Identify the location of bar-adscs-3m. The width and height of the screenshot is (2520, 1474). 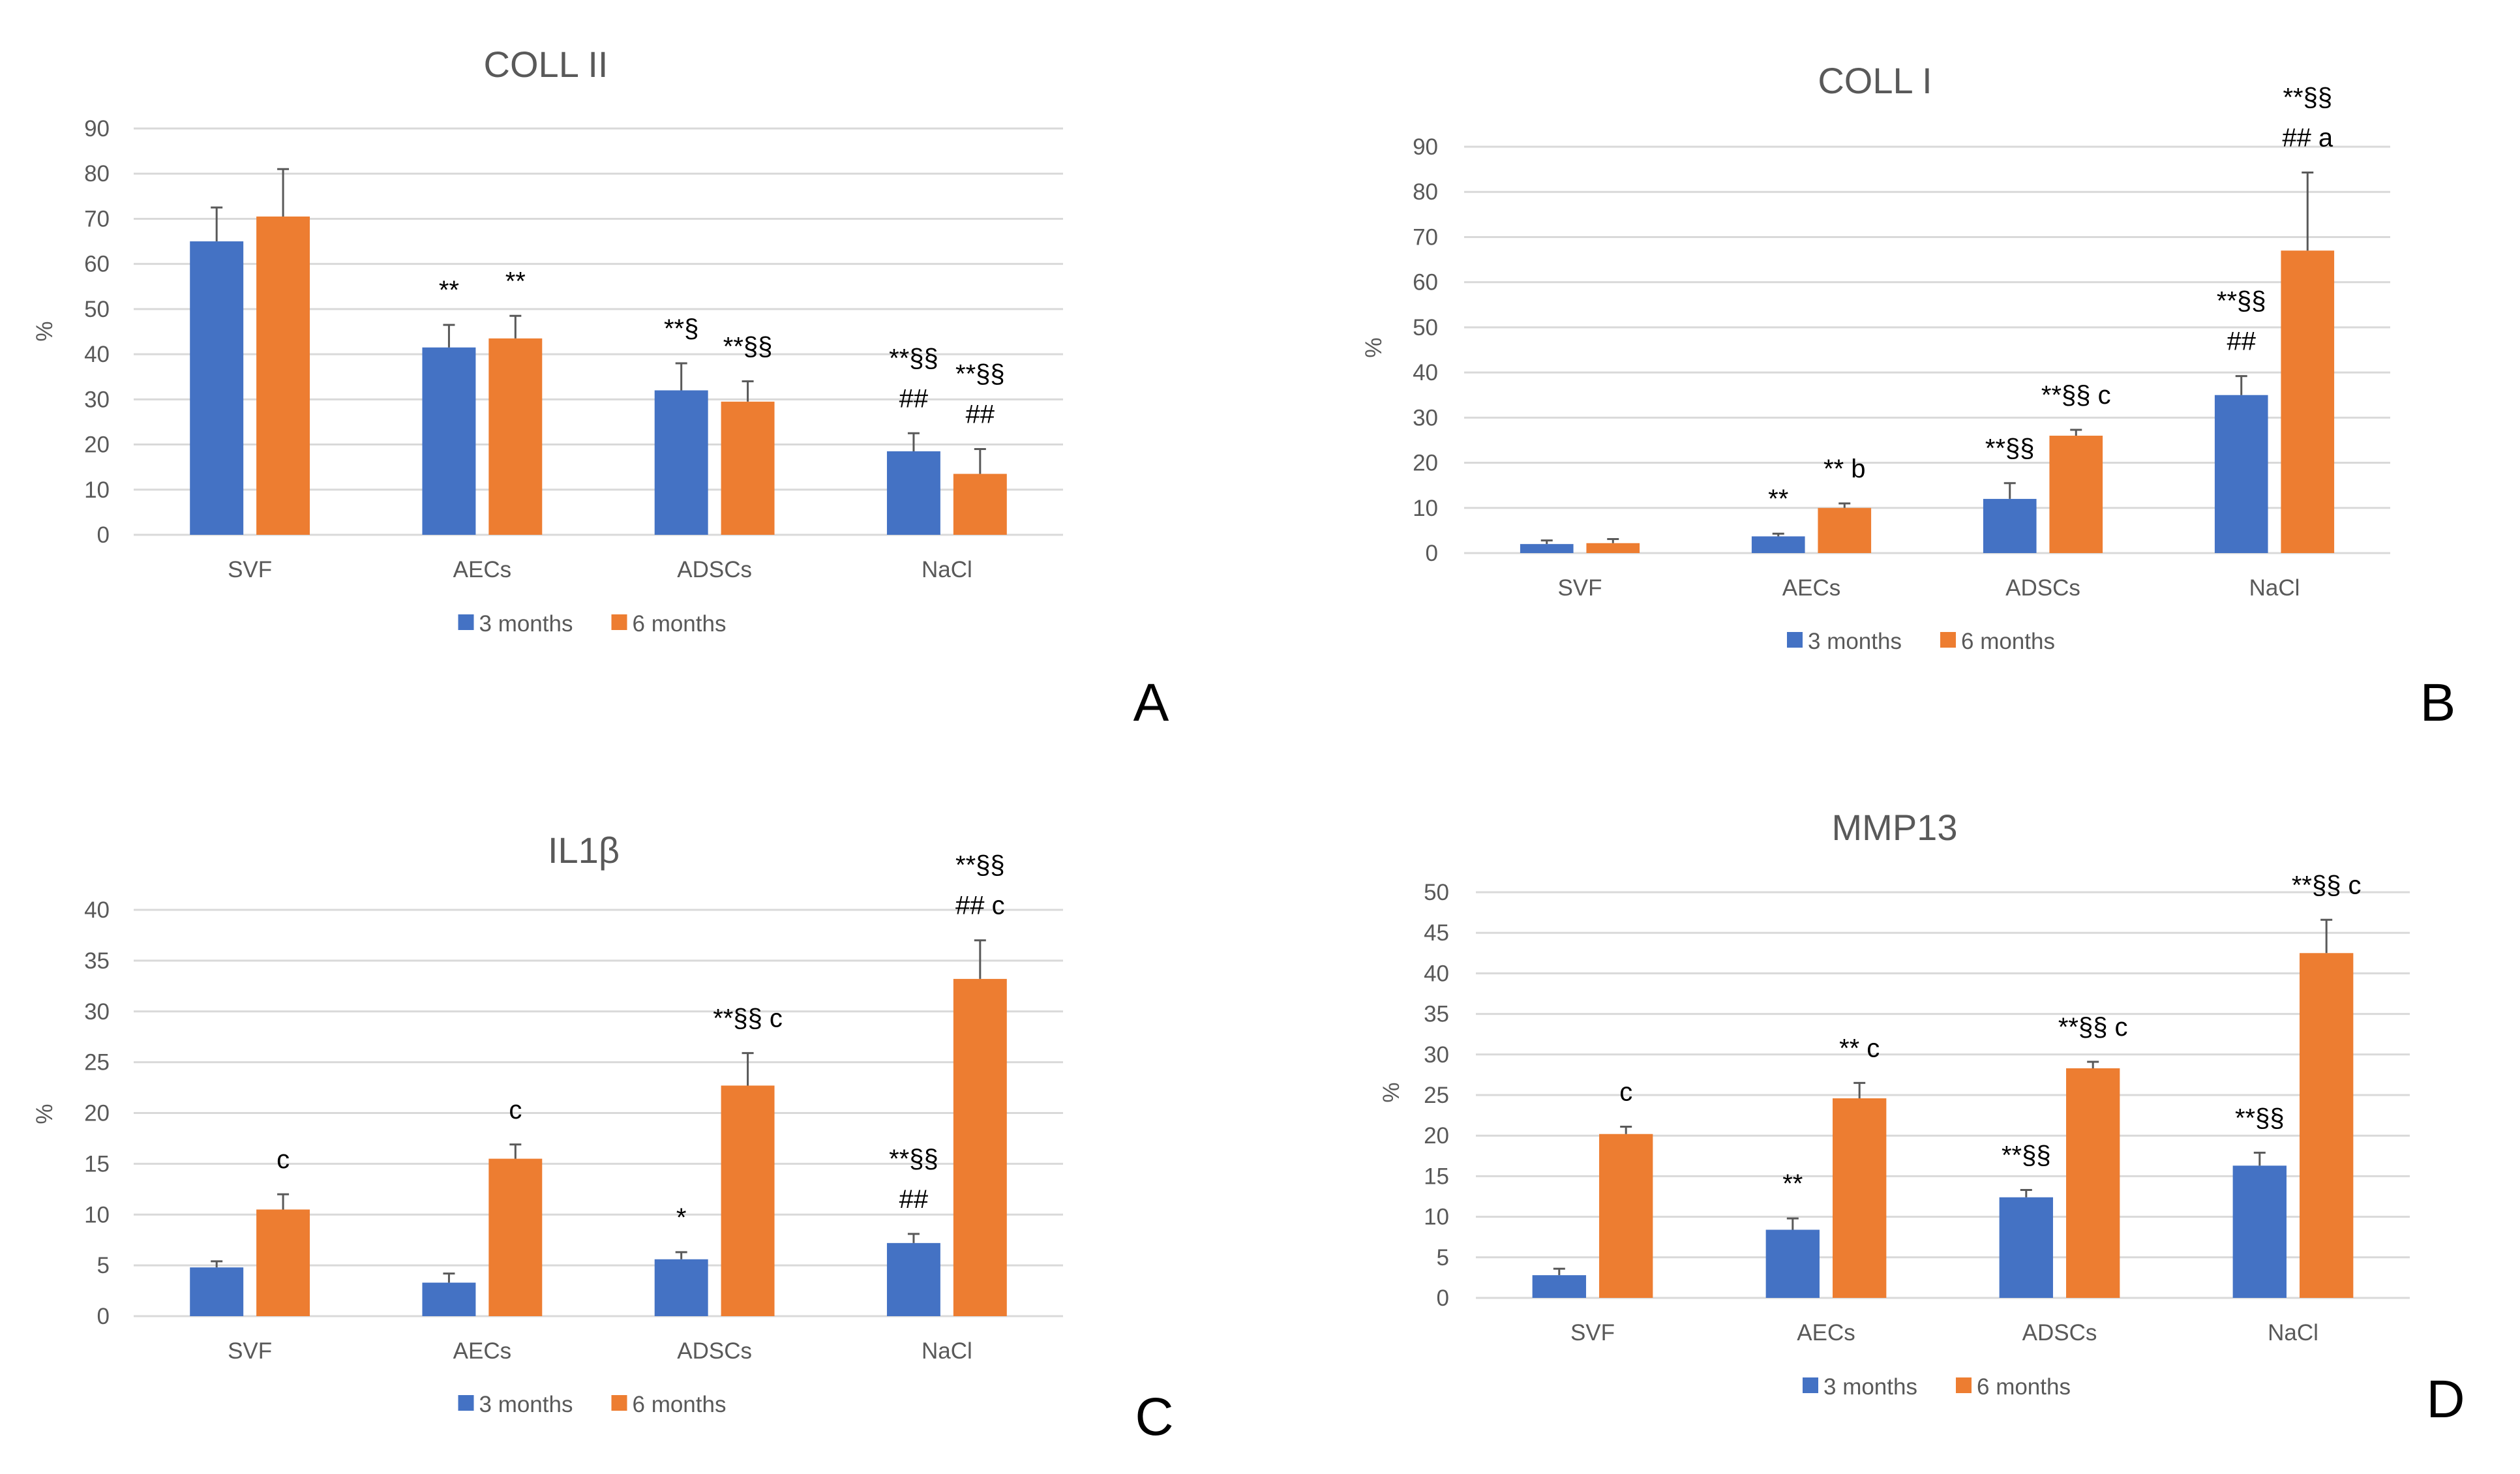
(681, 462).